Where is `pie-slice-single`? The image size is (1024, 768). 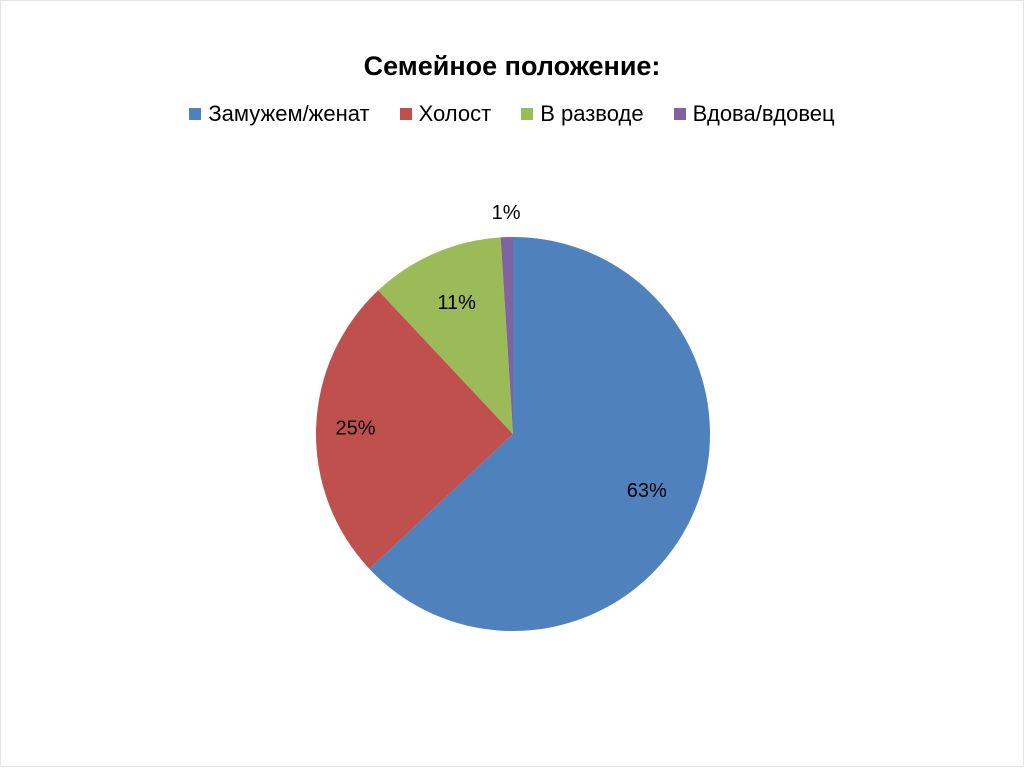
pie-slice-single is located at coordinates (414, 429).